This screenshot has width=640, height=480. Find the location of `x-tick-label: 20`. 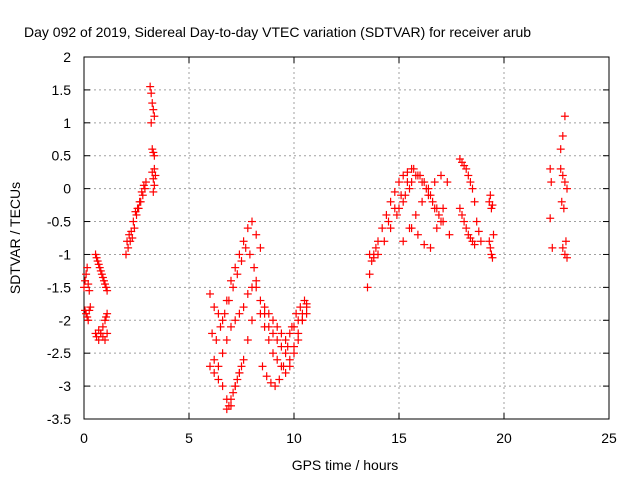

x-tick-label: 20 is located at coordinates (504, 438).